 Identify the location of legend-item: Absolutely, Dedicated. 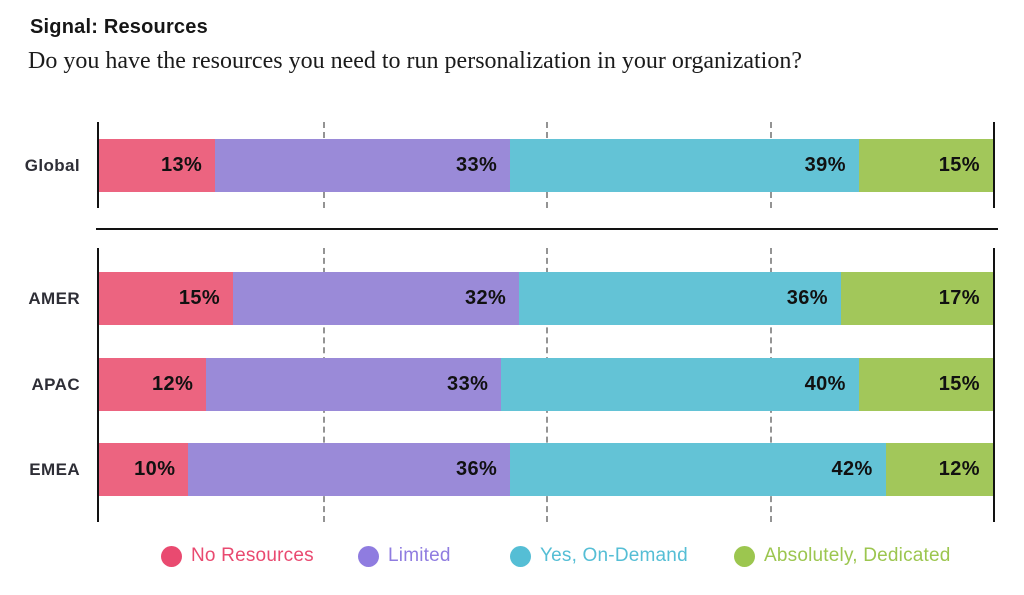
(842, 556).